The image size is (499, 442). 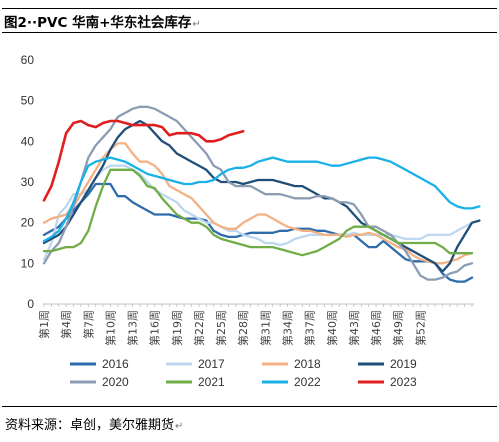 What do you see at coordinates (354, 328) in the screenshot?
I see `x-tick-label: 第43周` at bounding box center [354, 328].